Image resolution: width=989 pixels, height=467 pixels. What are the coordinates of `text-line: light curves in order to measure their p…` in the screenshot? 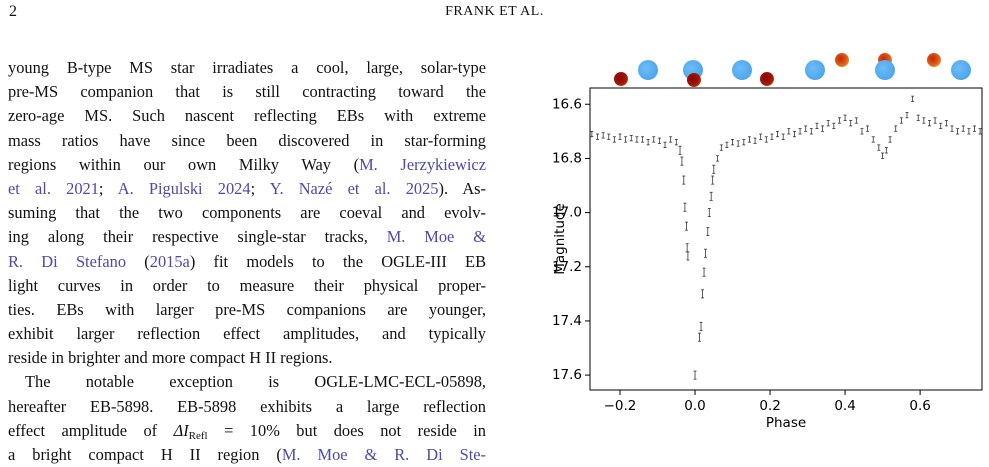 It's located at (247, 286).